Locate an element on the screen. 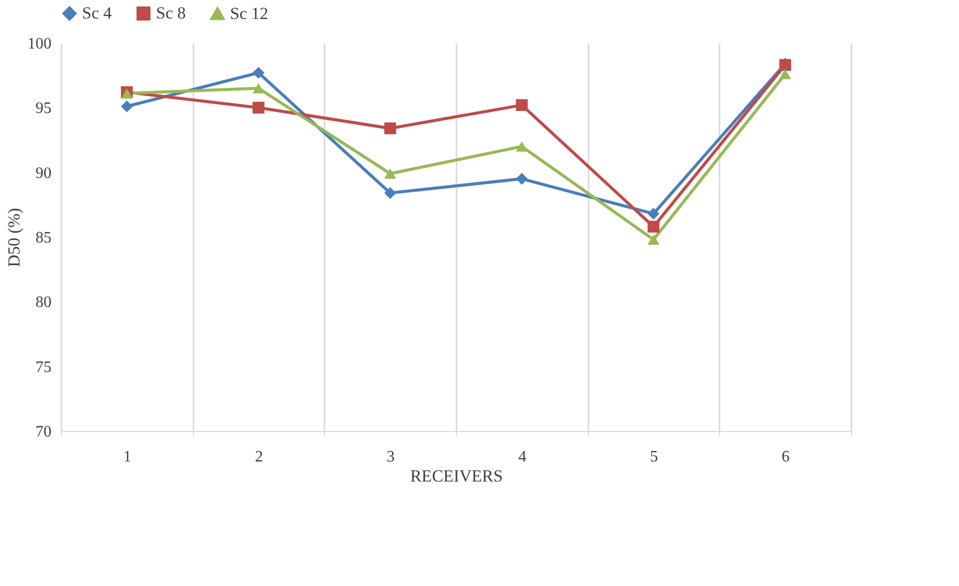 Image resolution: width=959 pixels, height=586 pixels. x-tick-label: 4 is located at coordinates (522, 457).